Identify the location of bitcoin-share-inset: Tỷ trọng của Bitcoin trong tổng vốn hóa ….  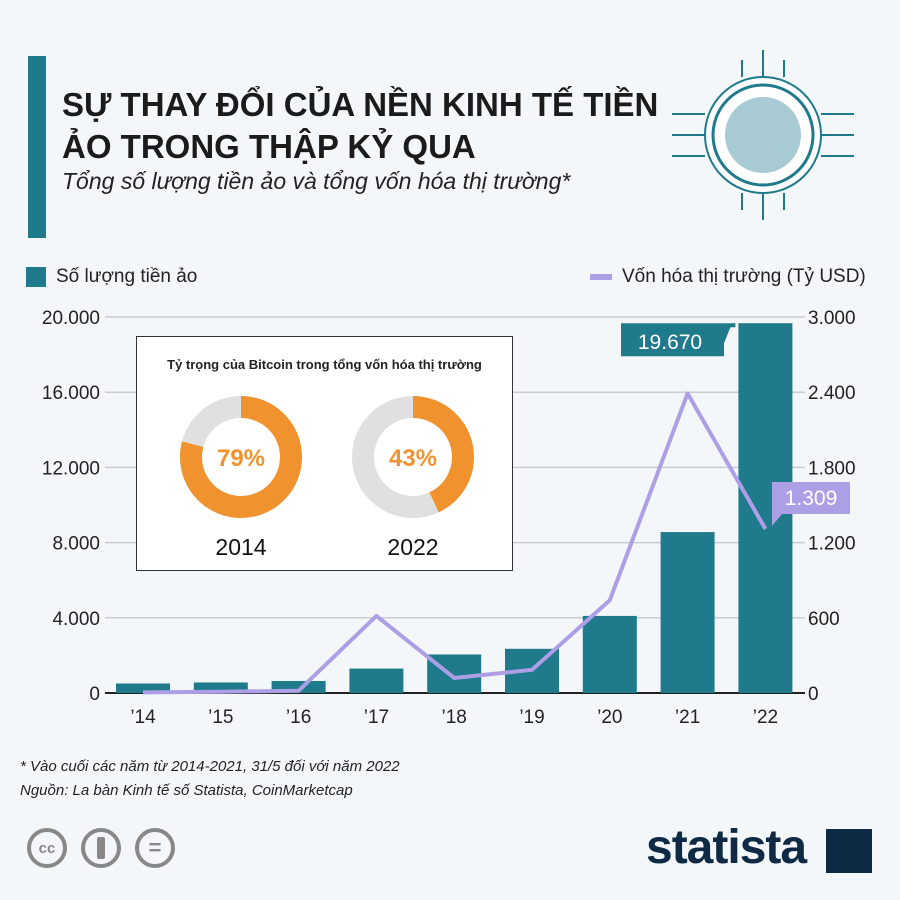
(324, 453).